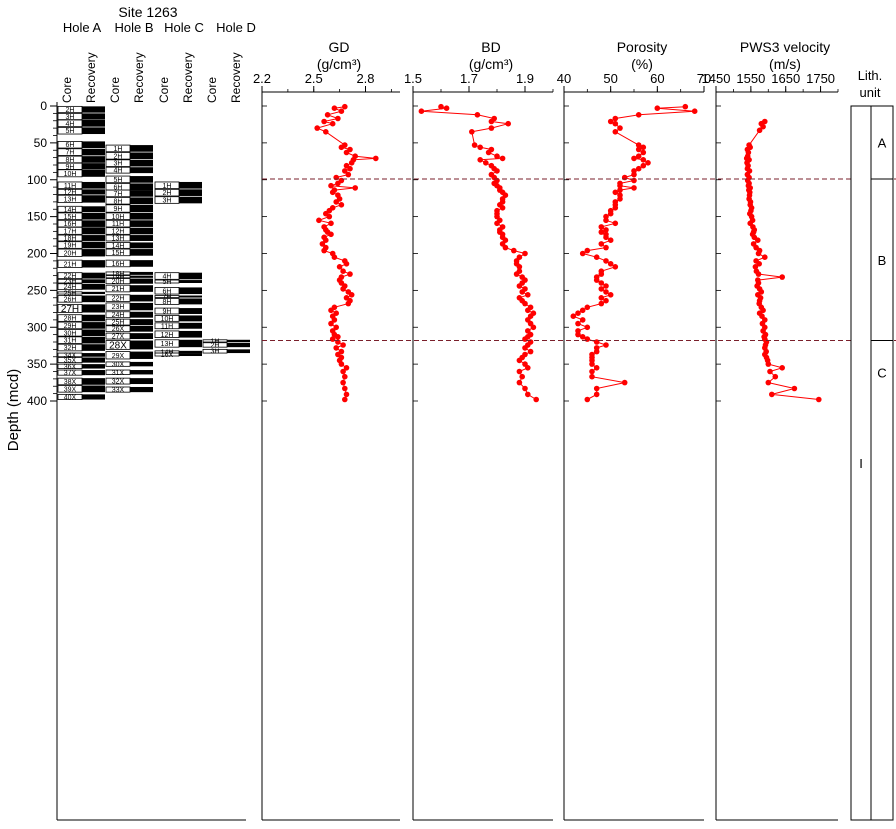  I want to click on core-label: 28H, so click(70, 319).